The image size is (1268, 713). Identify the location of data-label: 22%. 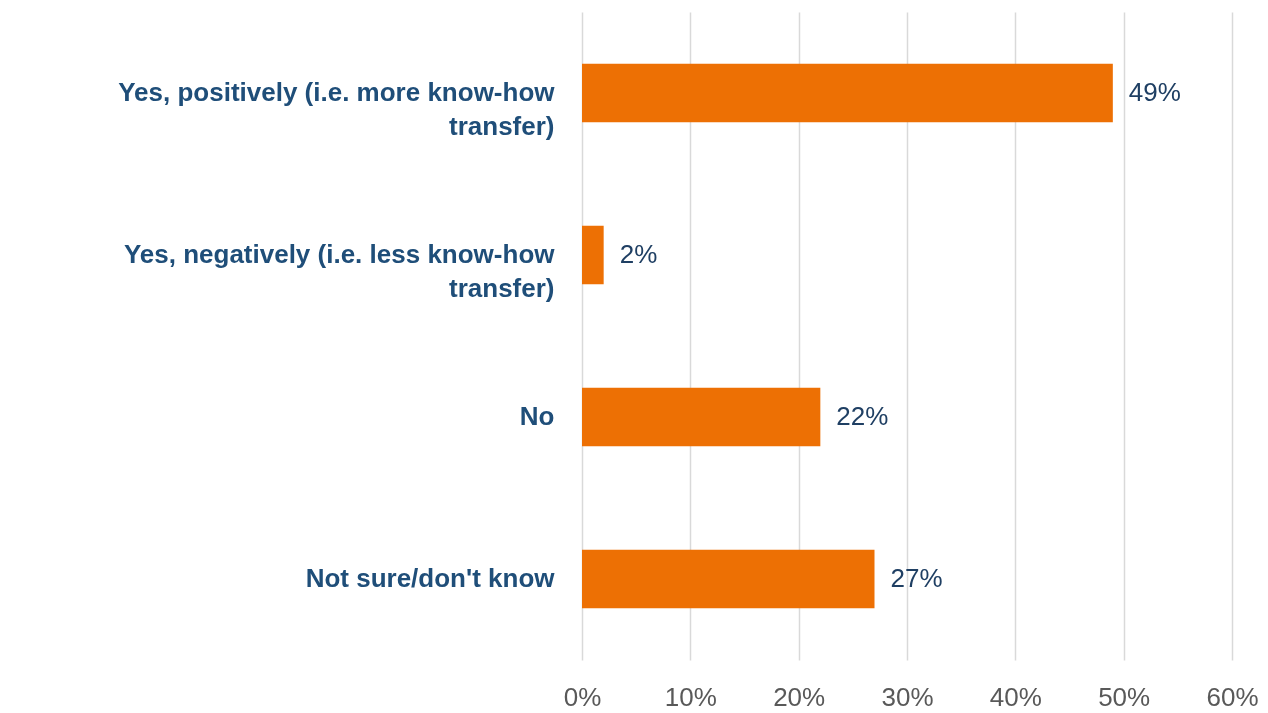
(862, 416).